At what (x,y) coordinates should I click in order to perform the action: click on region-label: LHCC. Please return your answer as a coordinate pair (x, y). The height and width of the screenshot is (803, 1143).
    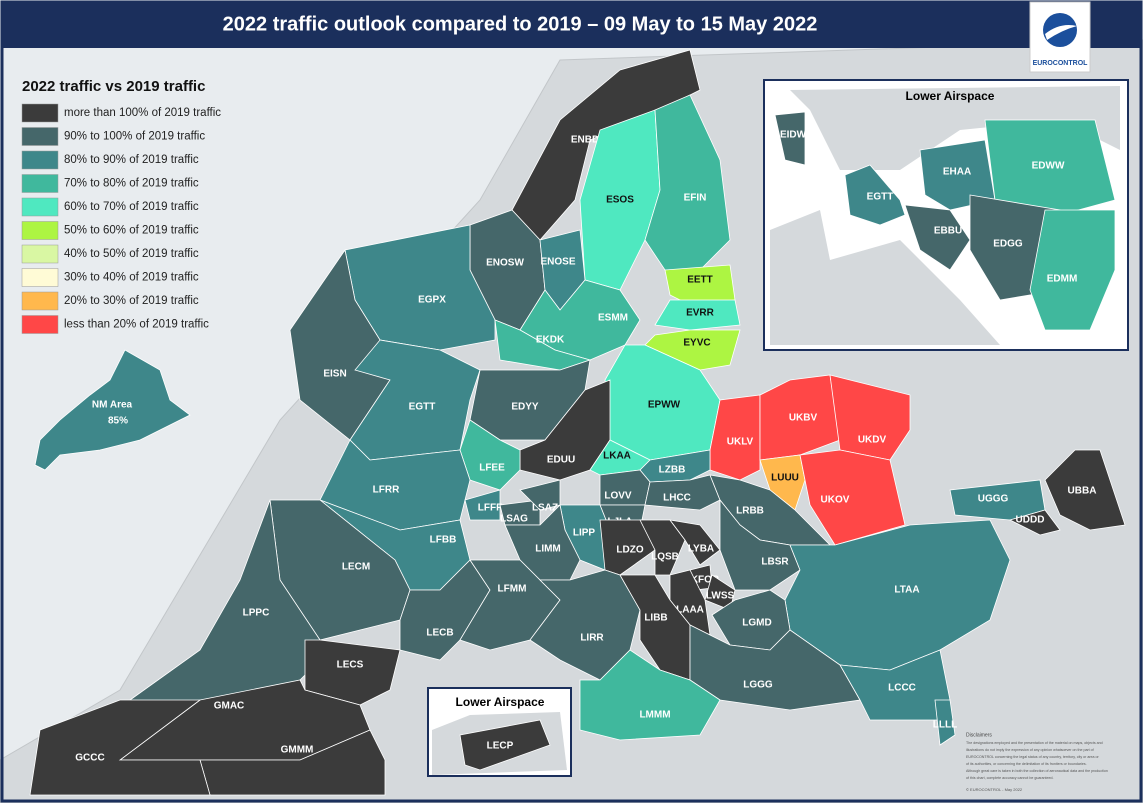
    Looking at the image, I should click on (677, 498).